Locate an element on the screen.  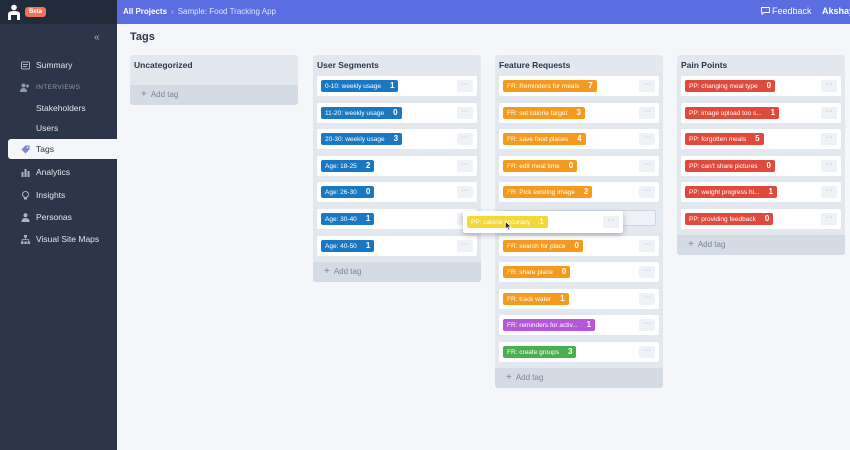
tag-row: Age: 18-25 2 ··· is located at coordinates (397, 165).